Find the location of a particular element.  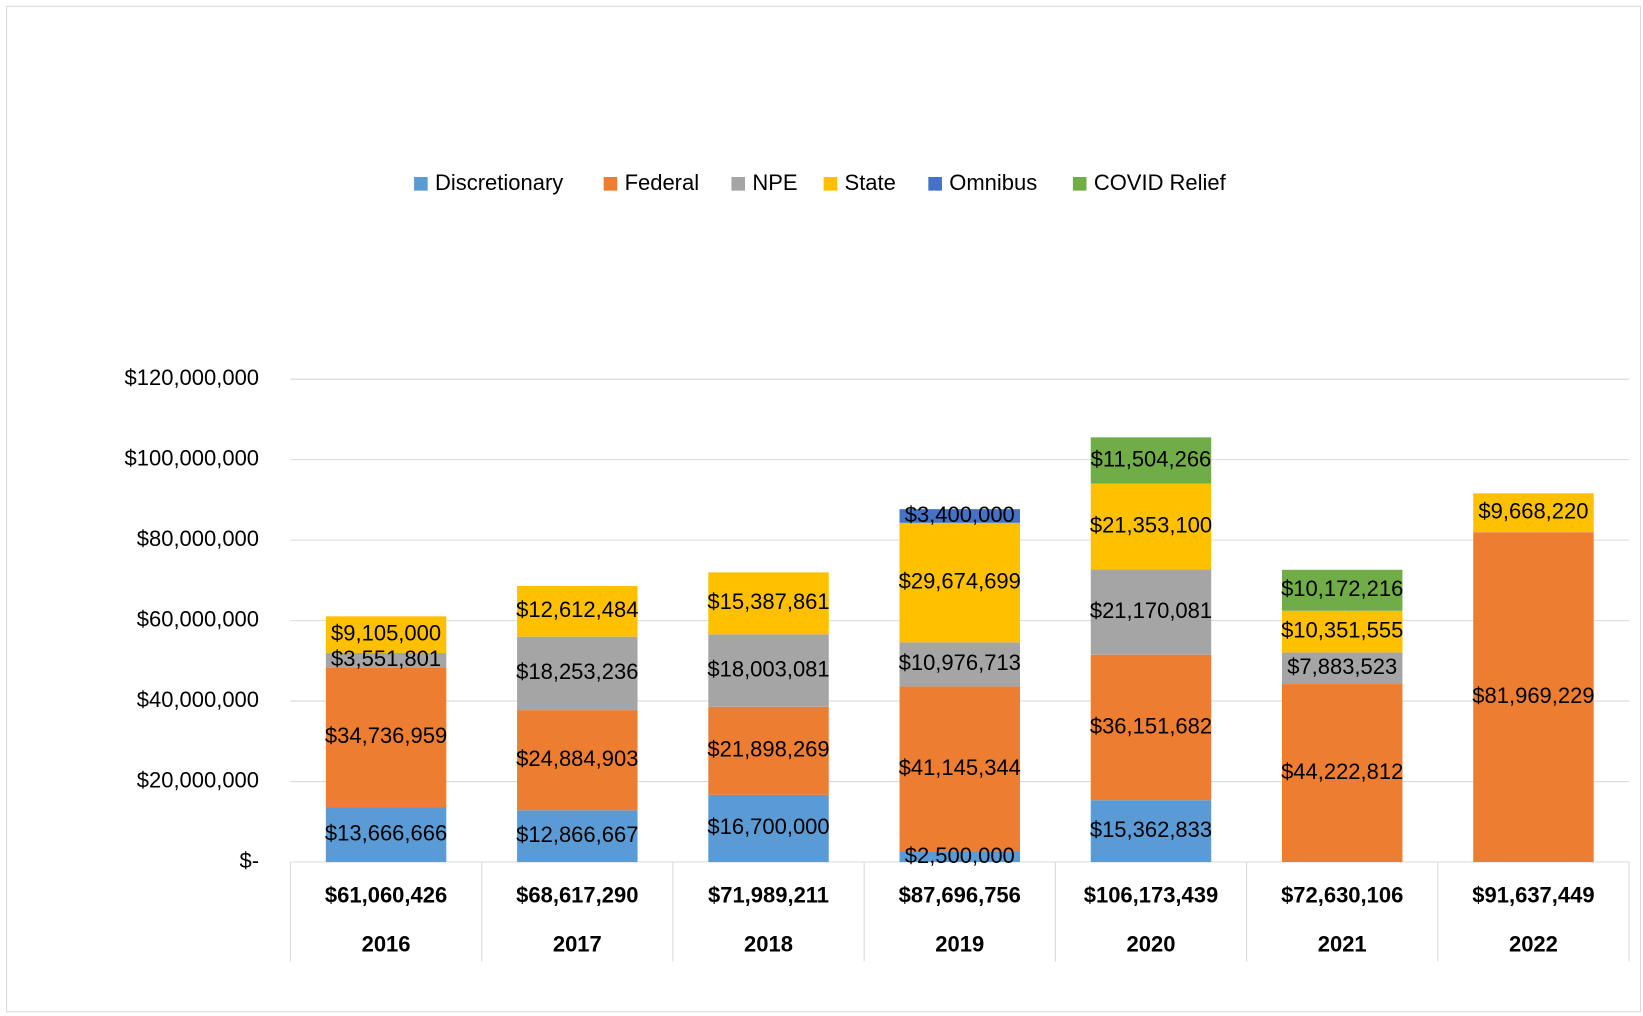

data-label: $3,400,000 is located at coordinates (960, 514).